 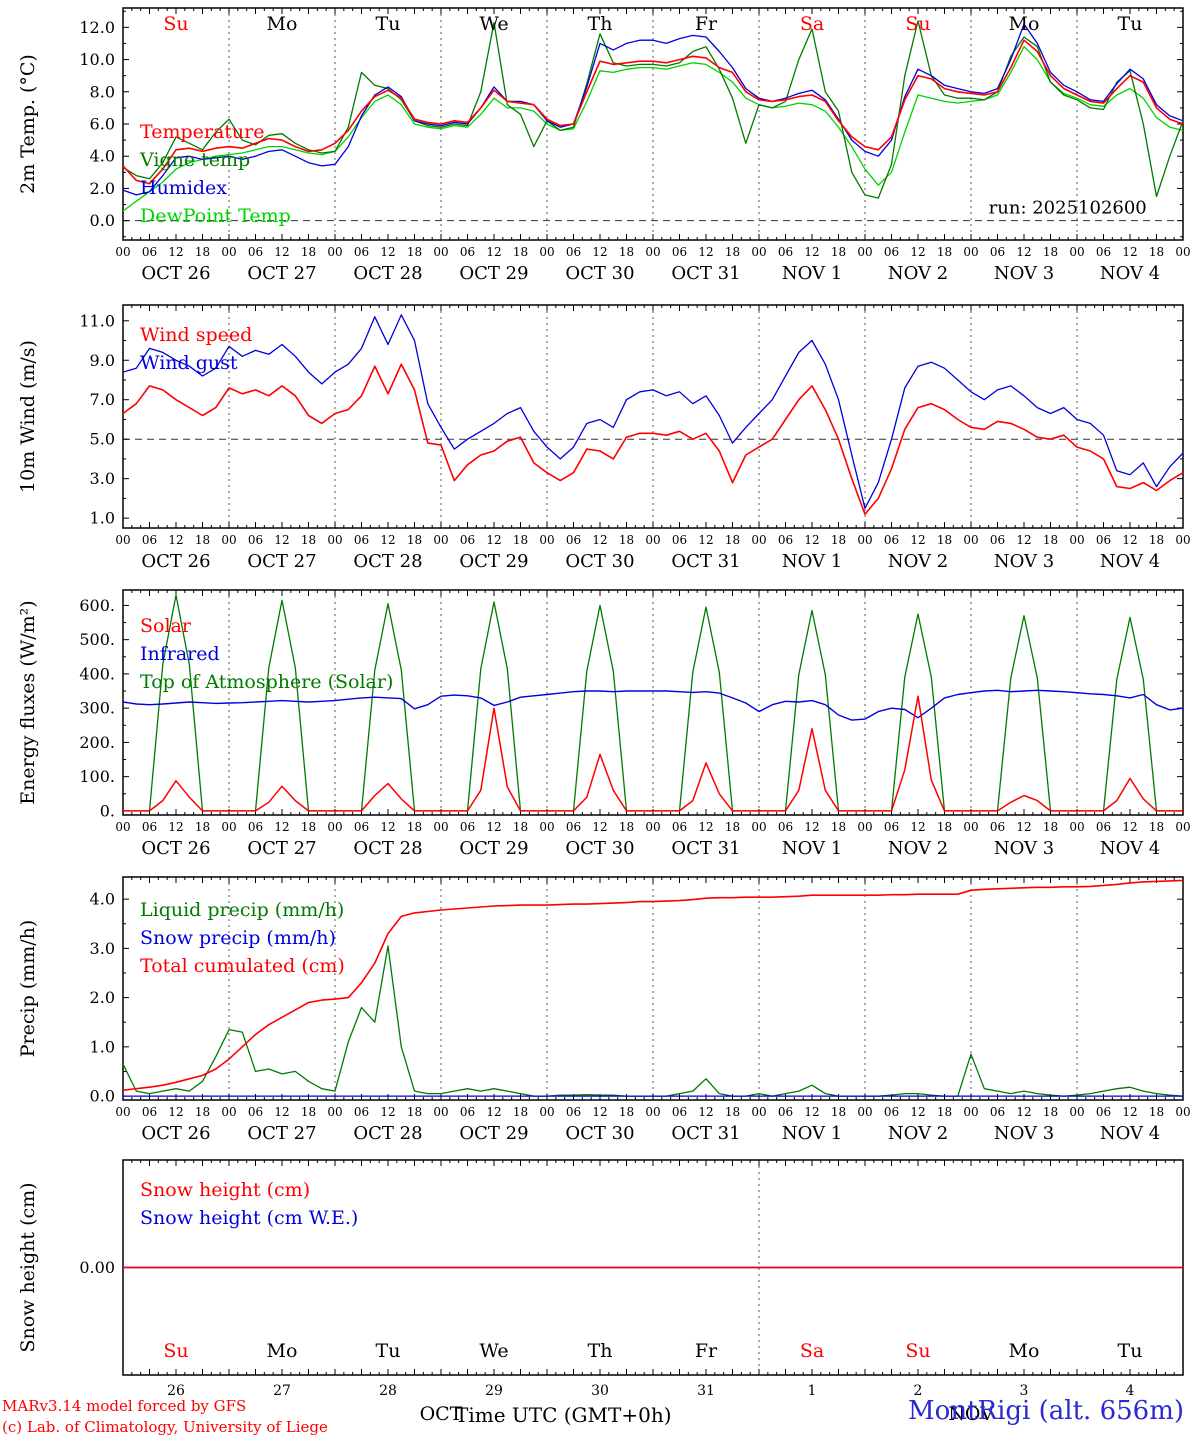 I want to click on day-number: 27, so click(x=282, y=1391).